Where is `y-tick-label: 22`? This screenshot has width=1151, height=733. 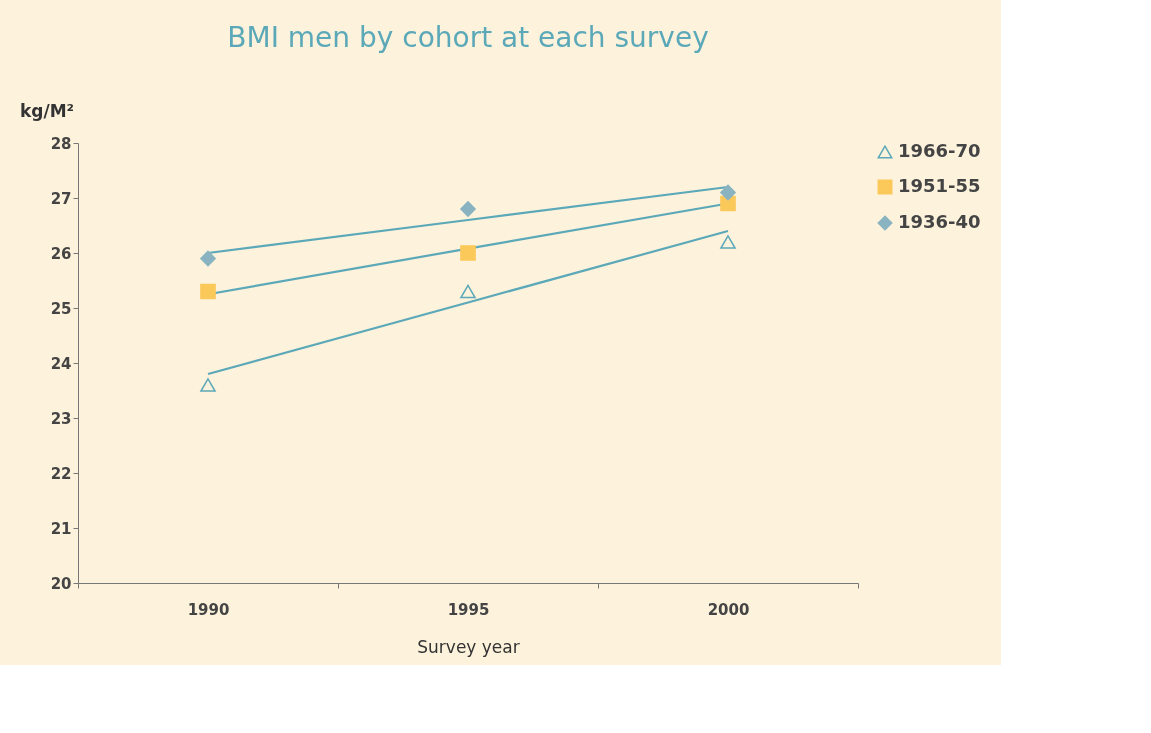 y-tick-label: 22 is located at coordinates (61, 473).